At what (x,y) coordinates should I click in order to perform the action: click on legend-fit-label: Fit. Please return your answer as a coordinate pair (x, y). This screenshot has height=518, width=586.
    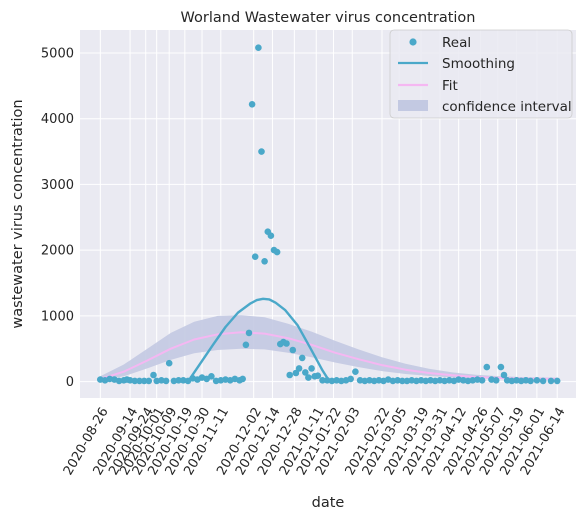
    Looking at the image, I should click on (450, 86).